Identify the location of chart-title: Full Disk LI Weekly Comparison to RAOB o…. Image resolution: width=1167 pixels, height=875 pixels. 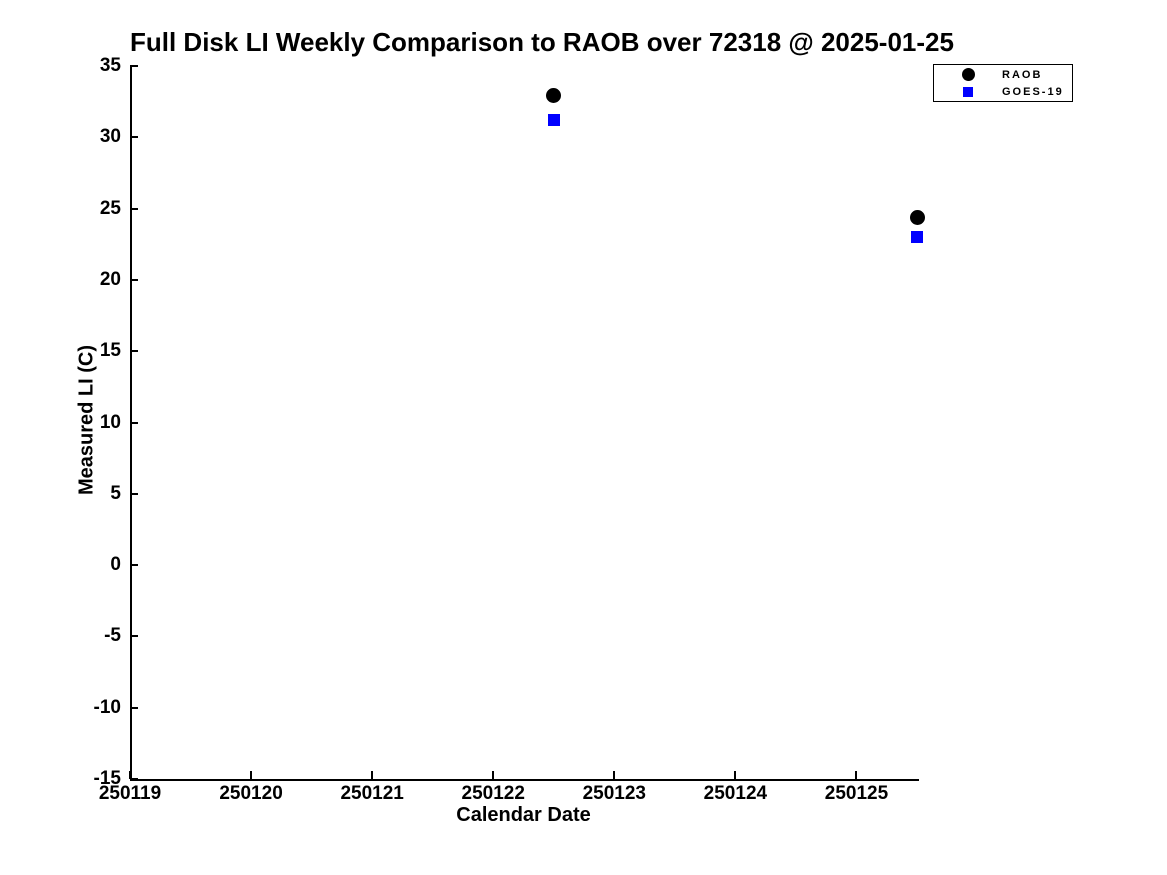
(542, 42).